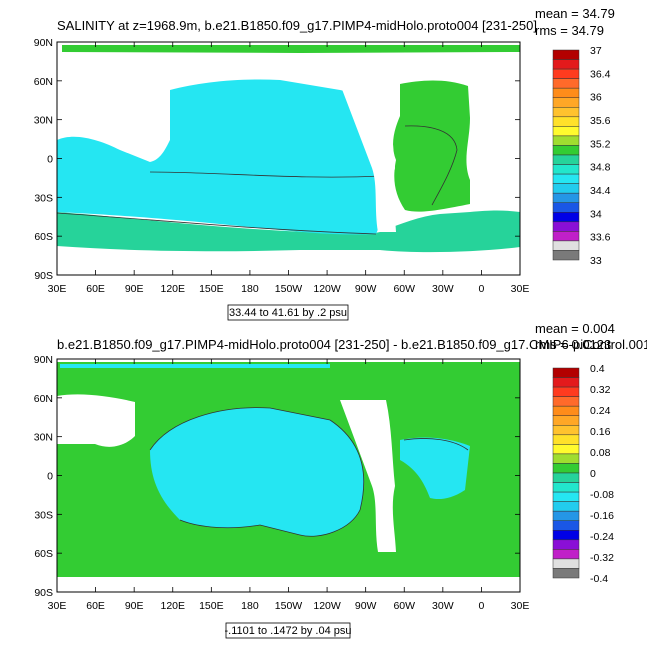  What do you see at coordinates (596, 98) in the screenshot?
I see `panel-1-colorbar-label: 36` at bounding box center [596, 98].